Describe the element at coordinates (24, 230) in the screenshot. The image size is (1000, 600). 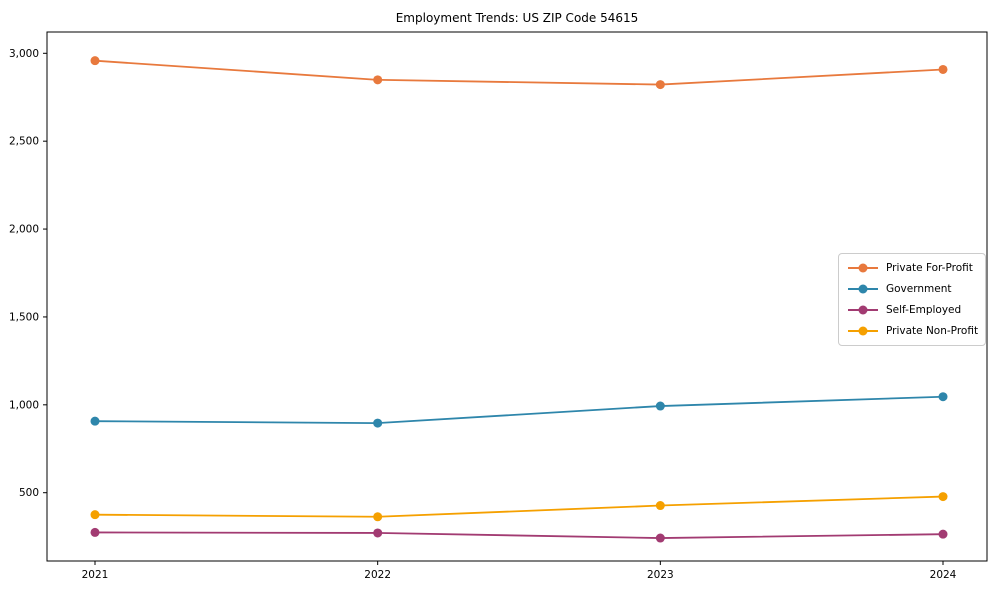
I see `y-tick-label: 2,000` at that location.